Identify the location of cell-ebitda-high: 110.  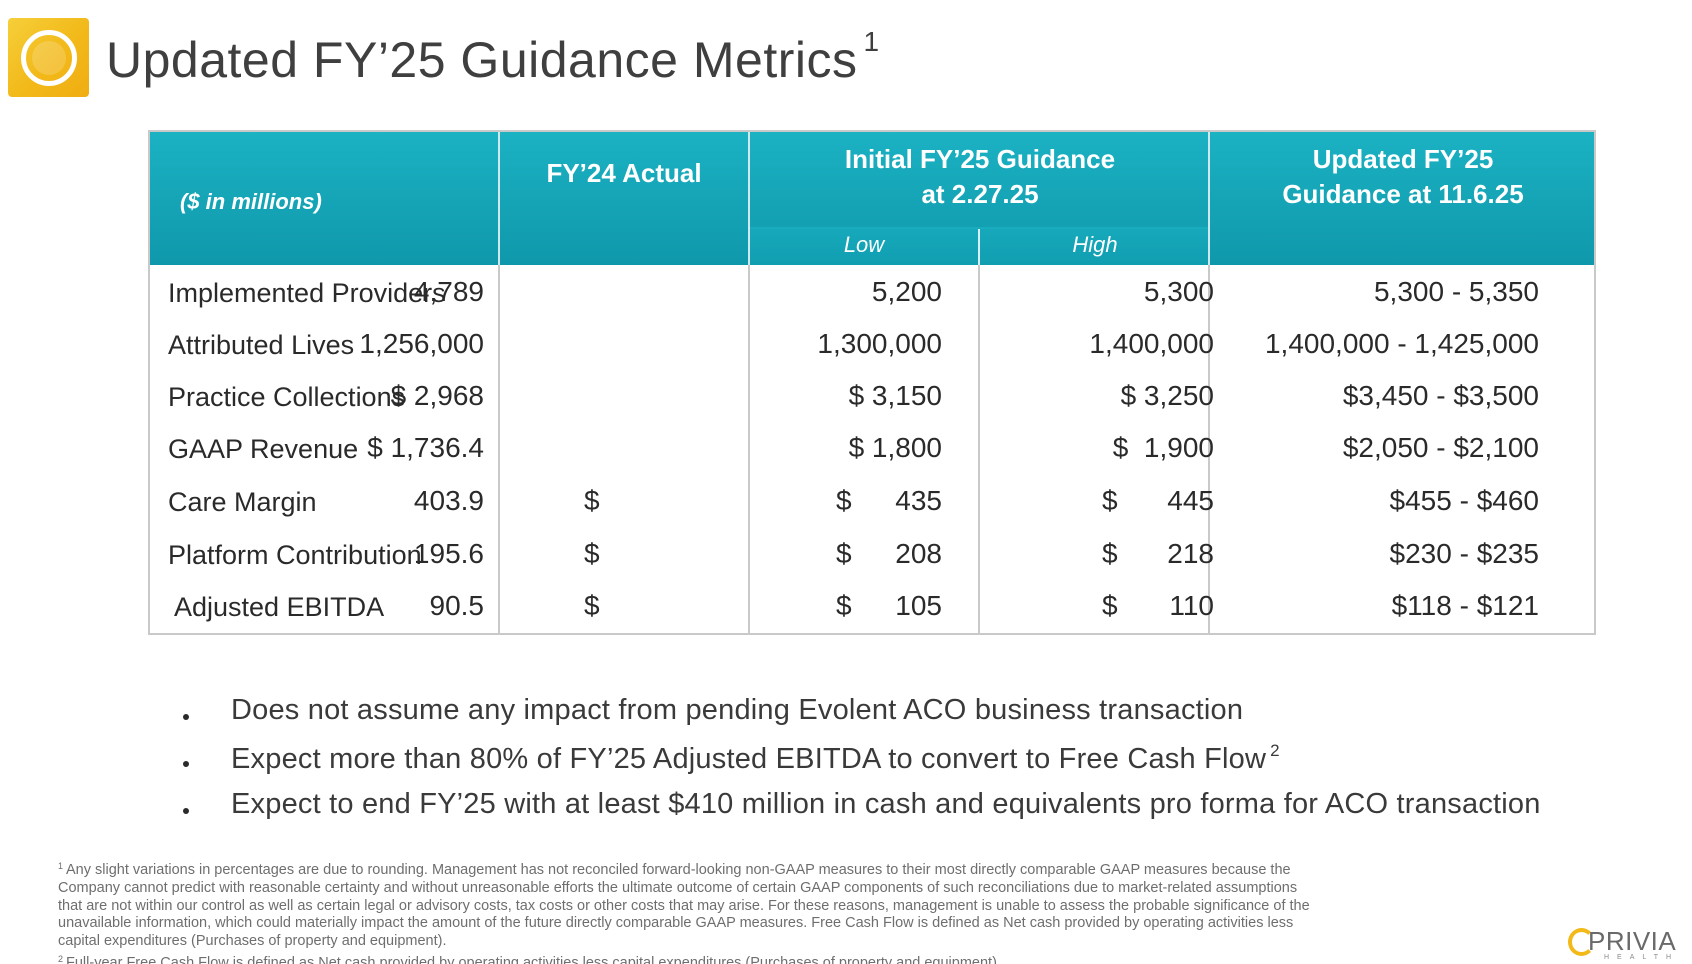
(1191, 605).